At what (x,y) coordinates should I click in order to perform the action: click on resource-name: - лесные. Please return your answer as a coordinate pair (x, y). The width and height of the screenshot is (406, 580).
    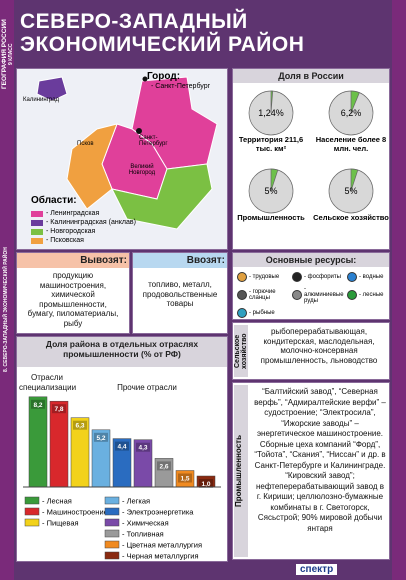
    Looking at the image, I should click on (371, 294).